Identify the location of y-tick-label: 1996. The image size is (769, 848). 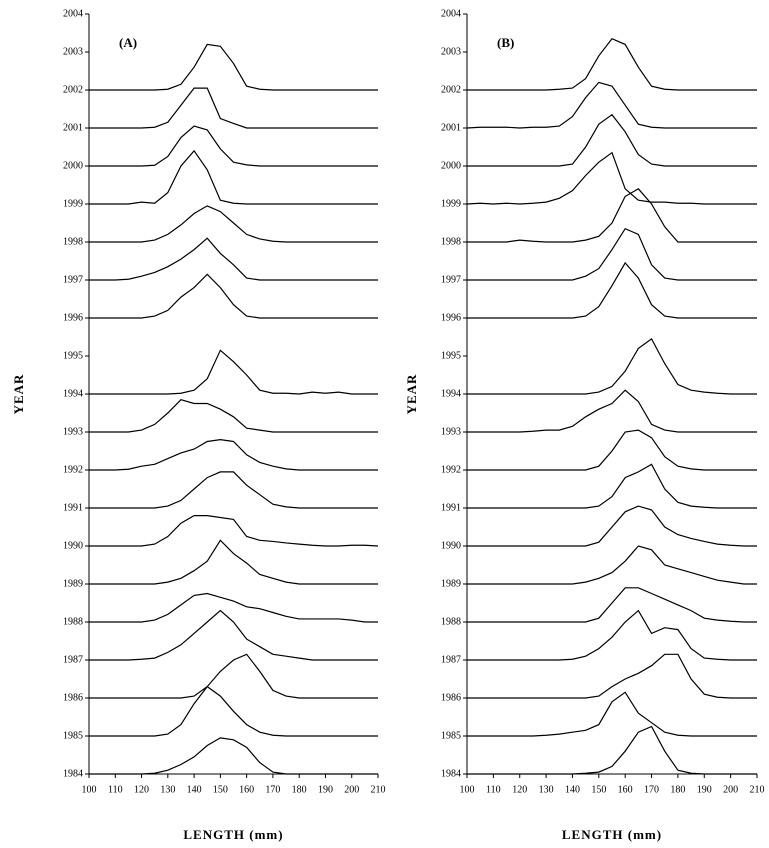
(73, 317).